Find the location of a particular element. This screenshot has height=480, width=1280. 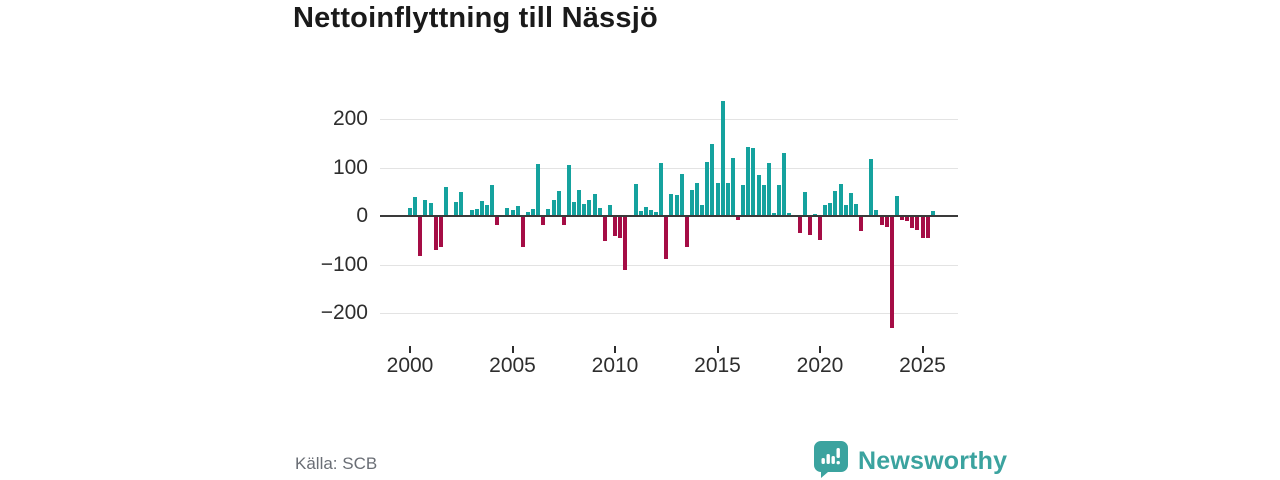

bar-2021-q3 is located at coordinates (850, 204).